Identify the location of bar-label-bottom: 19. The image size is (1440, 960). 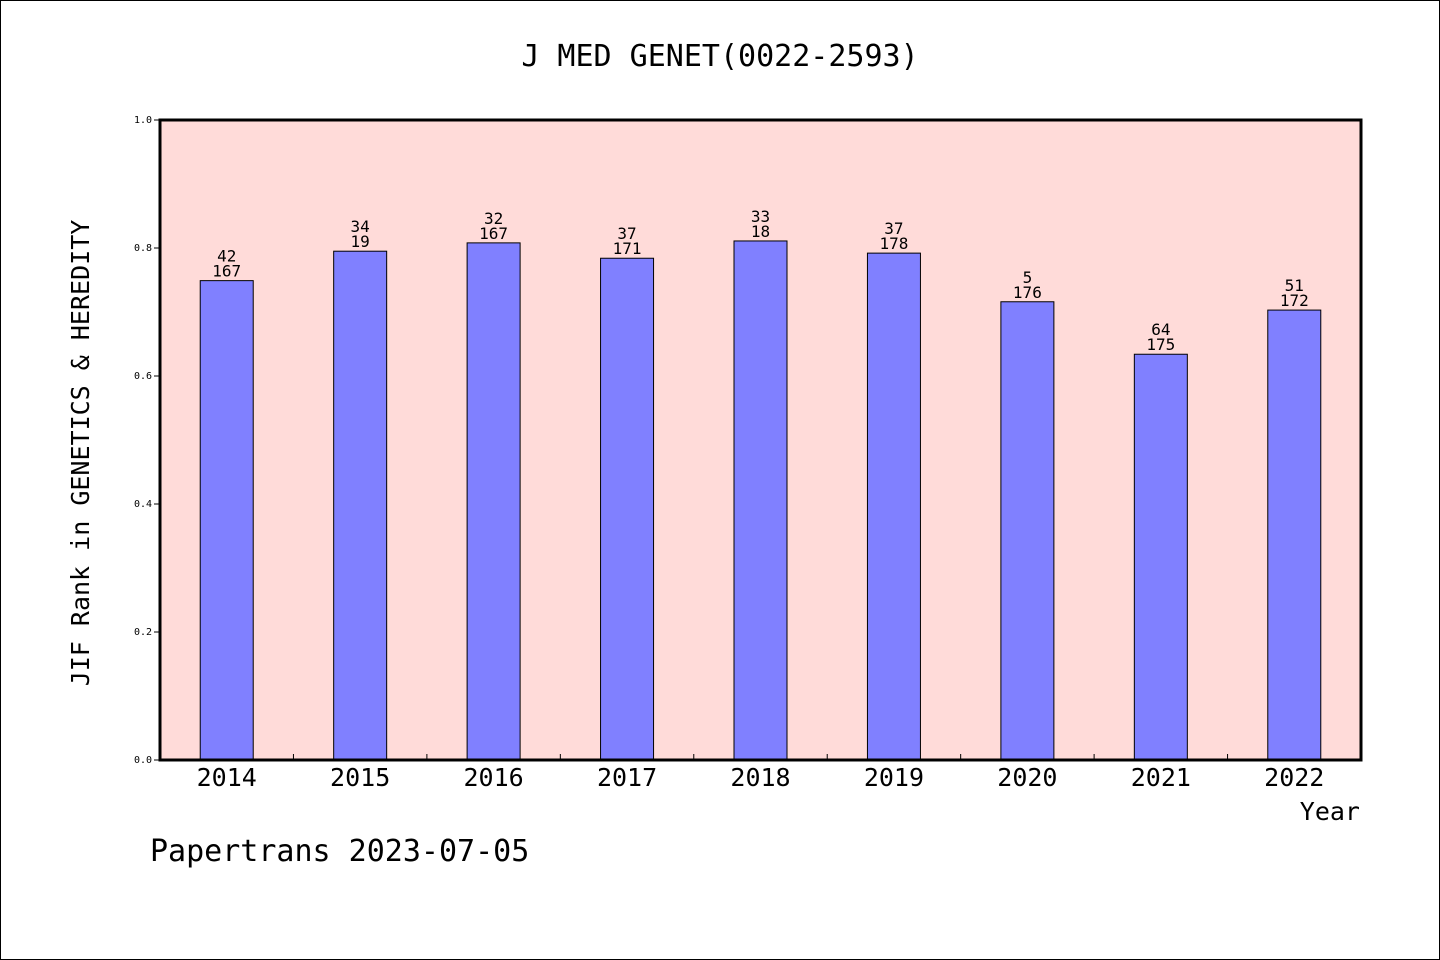
(360, 241).